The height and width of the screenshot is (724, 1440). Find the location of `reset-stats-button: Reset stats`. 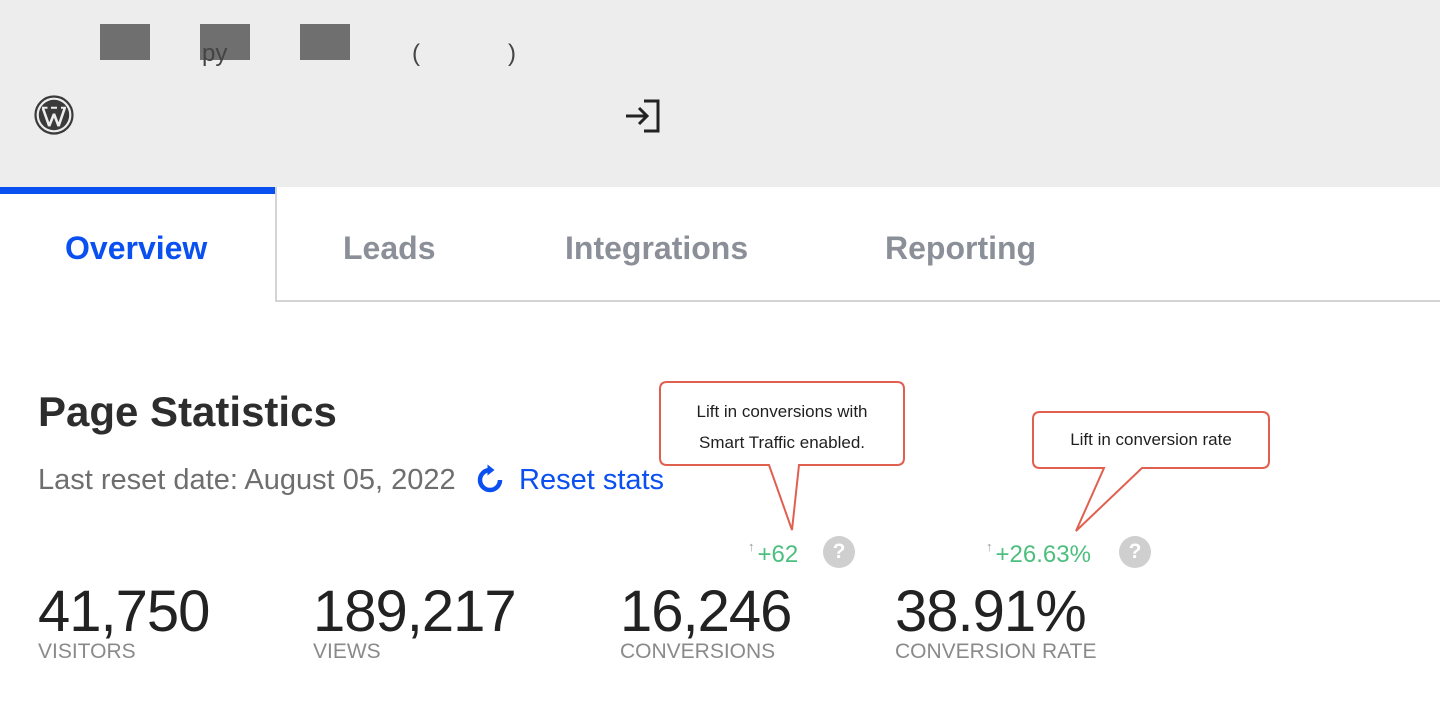

reset-stats-button: Reset stats is located at coordinates (569, 480).